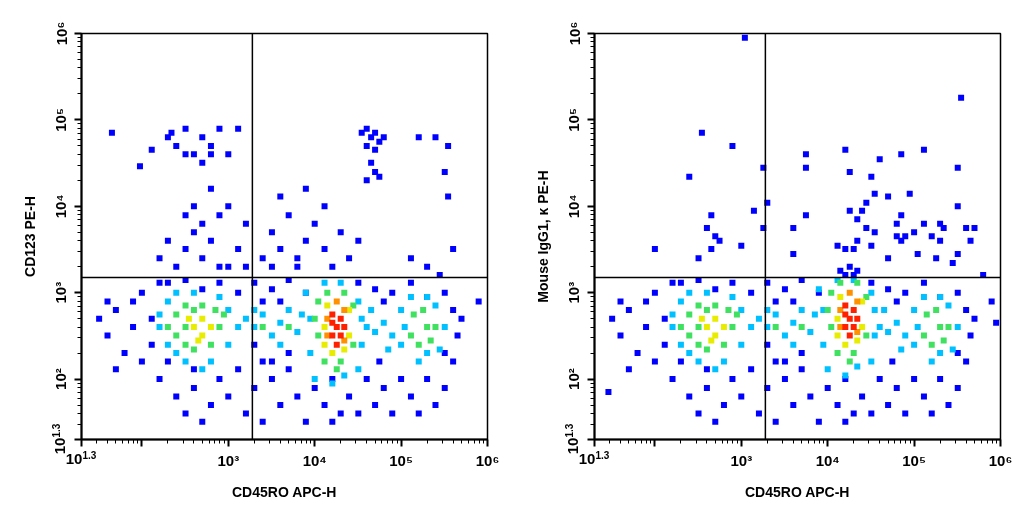 The height and width of the screenshot is (517, 1026). Describe the element at coordinates (29, 236) in the screenshot. I see `y-axis-title: CD123 PE-H` at that location.